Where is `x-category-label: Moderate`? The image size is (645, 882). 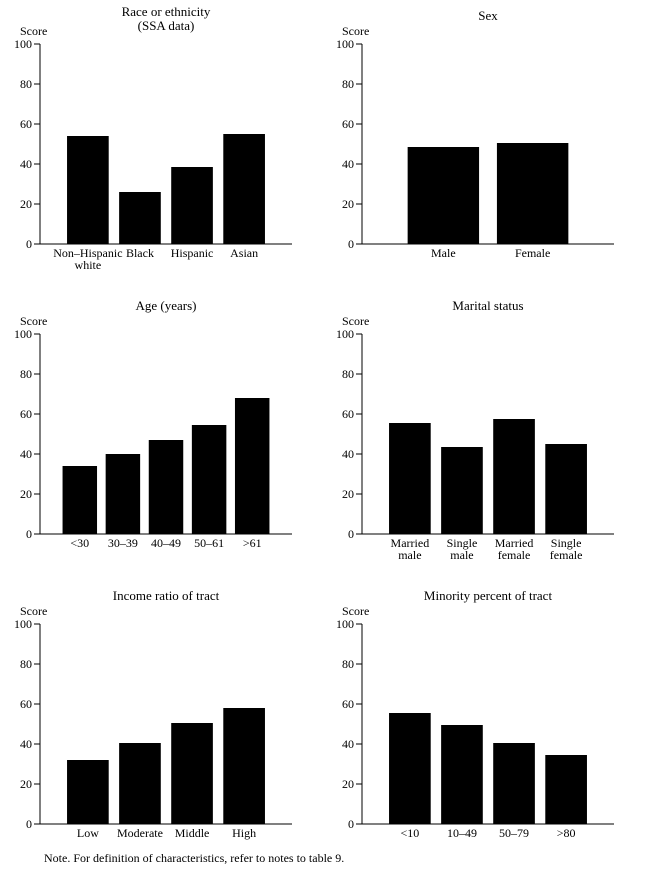 x-category-label: Moderate is located at coordinates (140, 833).